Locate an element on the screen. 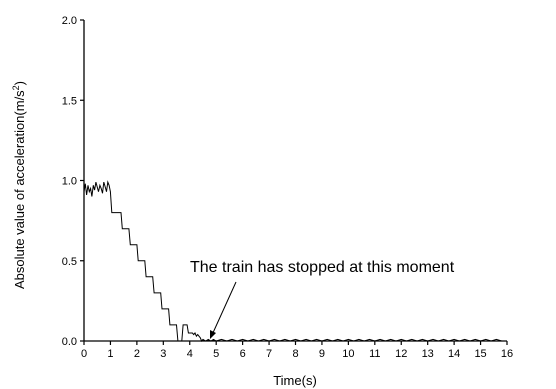  x-ticks-group: 0 1 2 3 4 5 6 7 8 9 10 11 12 13 14 15 16 is located at coordinates (297, 350).